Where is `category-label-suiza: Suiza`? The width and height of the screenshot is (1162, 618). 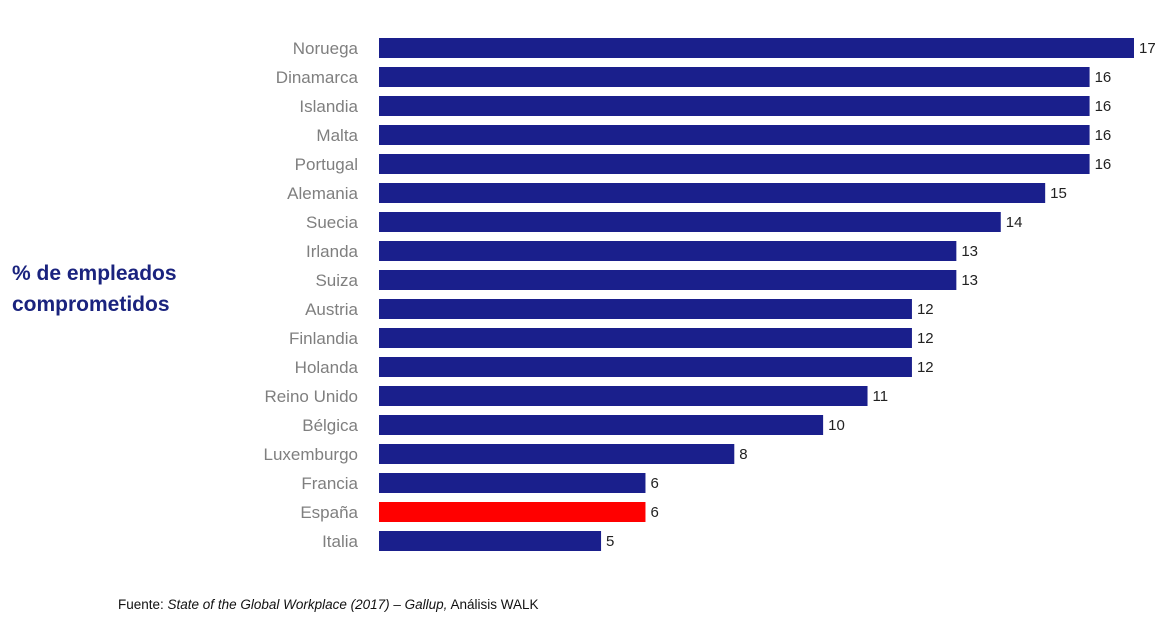
category-label-suiza: Suiza is located at coordinates (336, 280).